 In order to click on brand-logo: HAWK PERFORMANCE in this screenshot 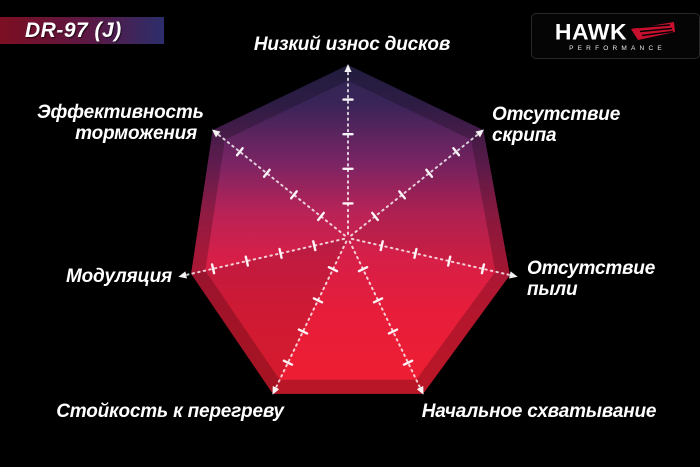, I will do `click(615, 36)`.